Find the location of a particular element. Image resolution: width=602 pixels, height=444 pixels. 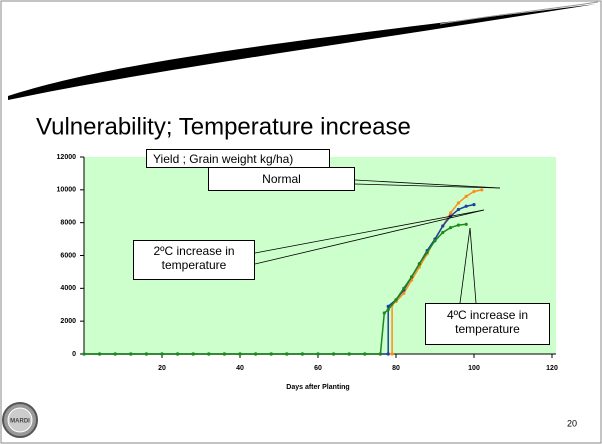

x-tick-label: 100 is located at coordinates (474, 368).